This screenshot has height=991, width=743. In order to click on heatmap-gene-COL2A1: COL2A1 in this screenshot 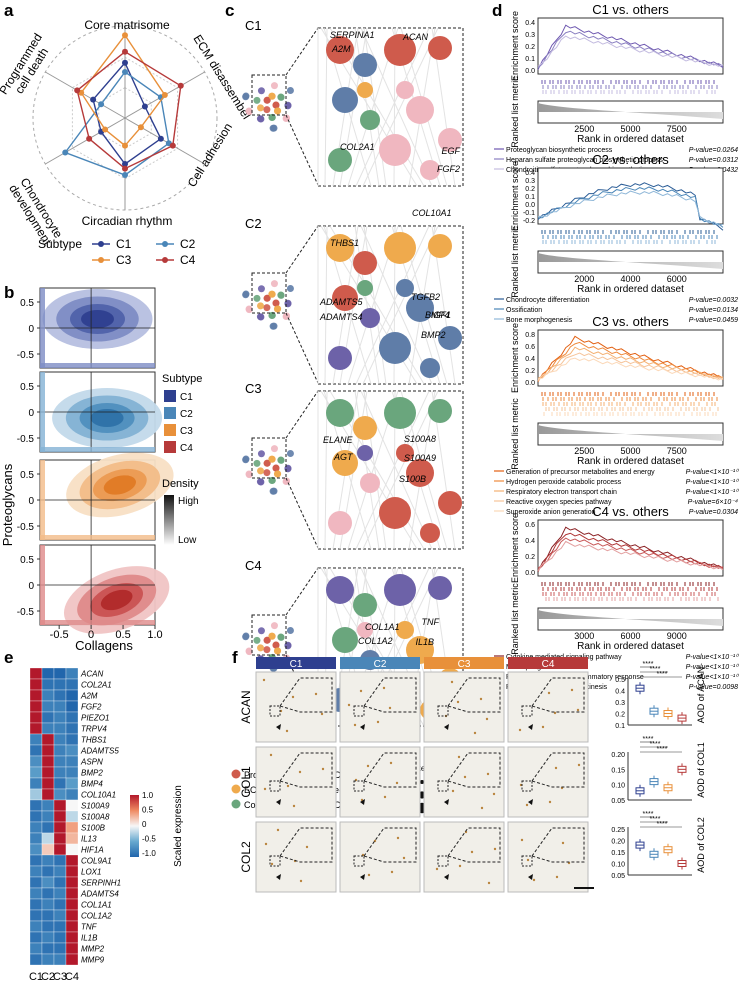, I will do `click(96, 685)`.